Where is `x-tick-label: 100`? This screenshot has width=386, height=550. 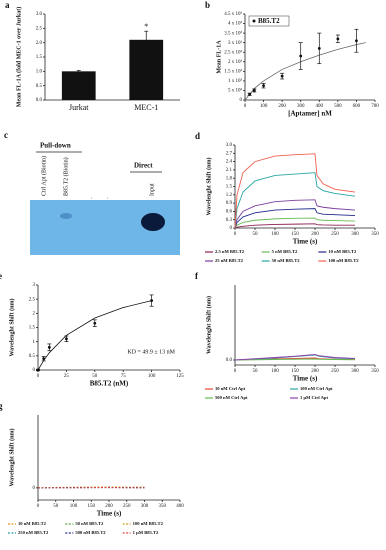
x-tick-label: 100 is located at coordinates (275, 234).